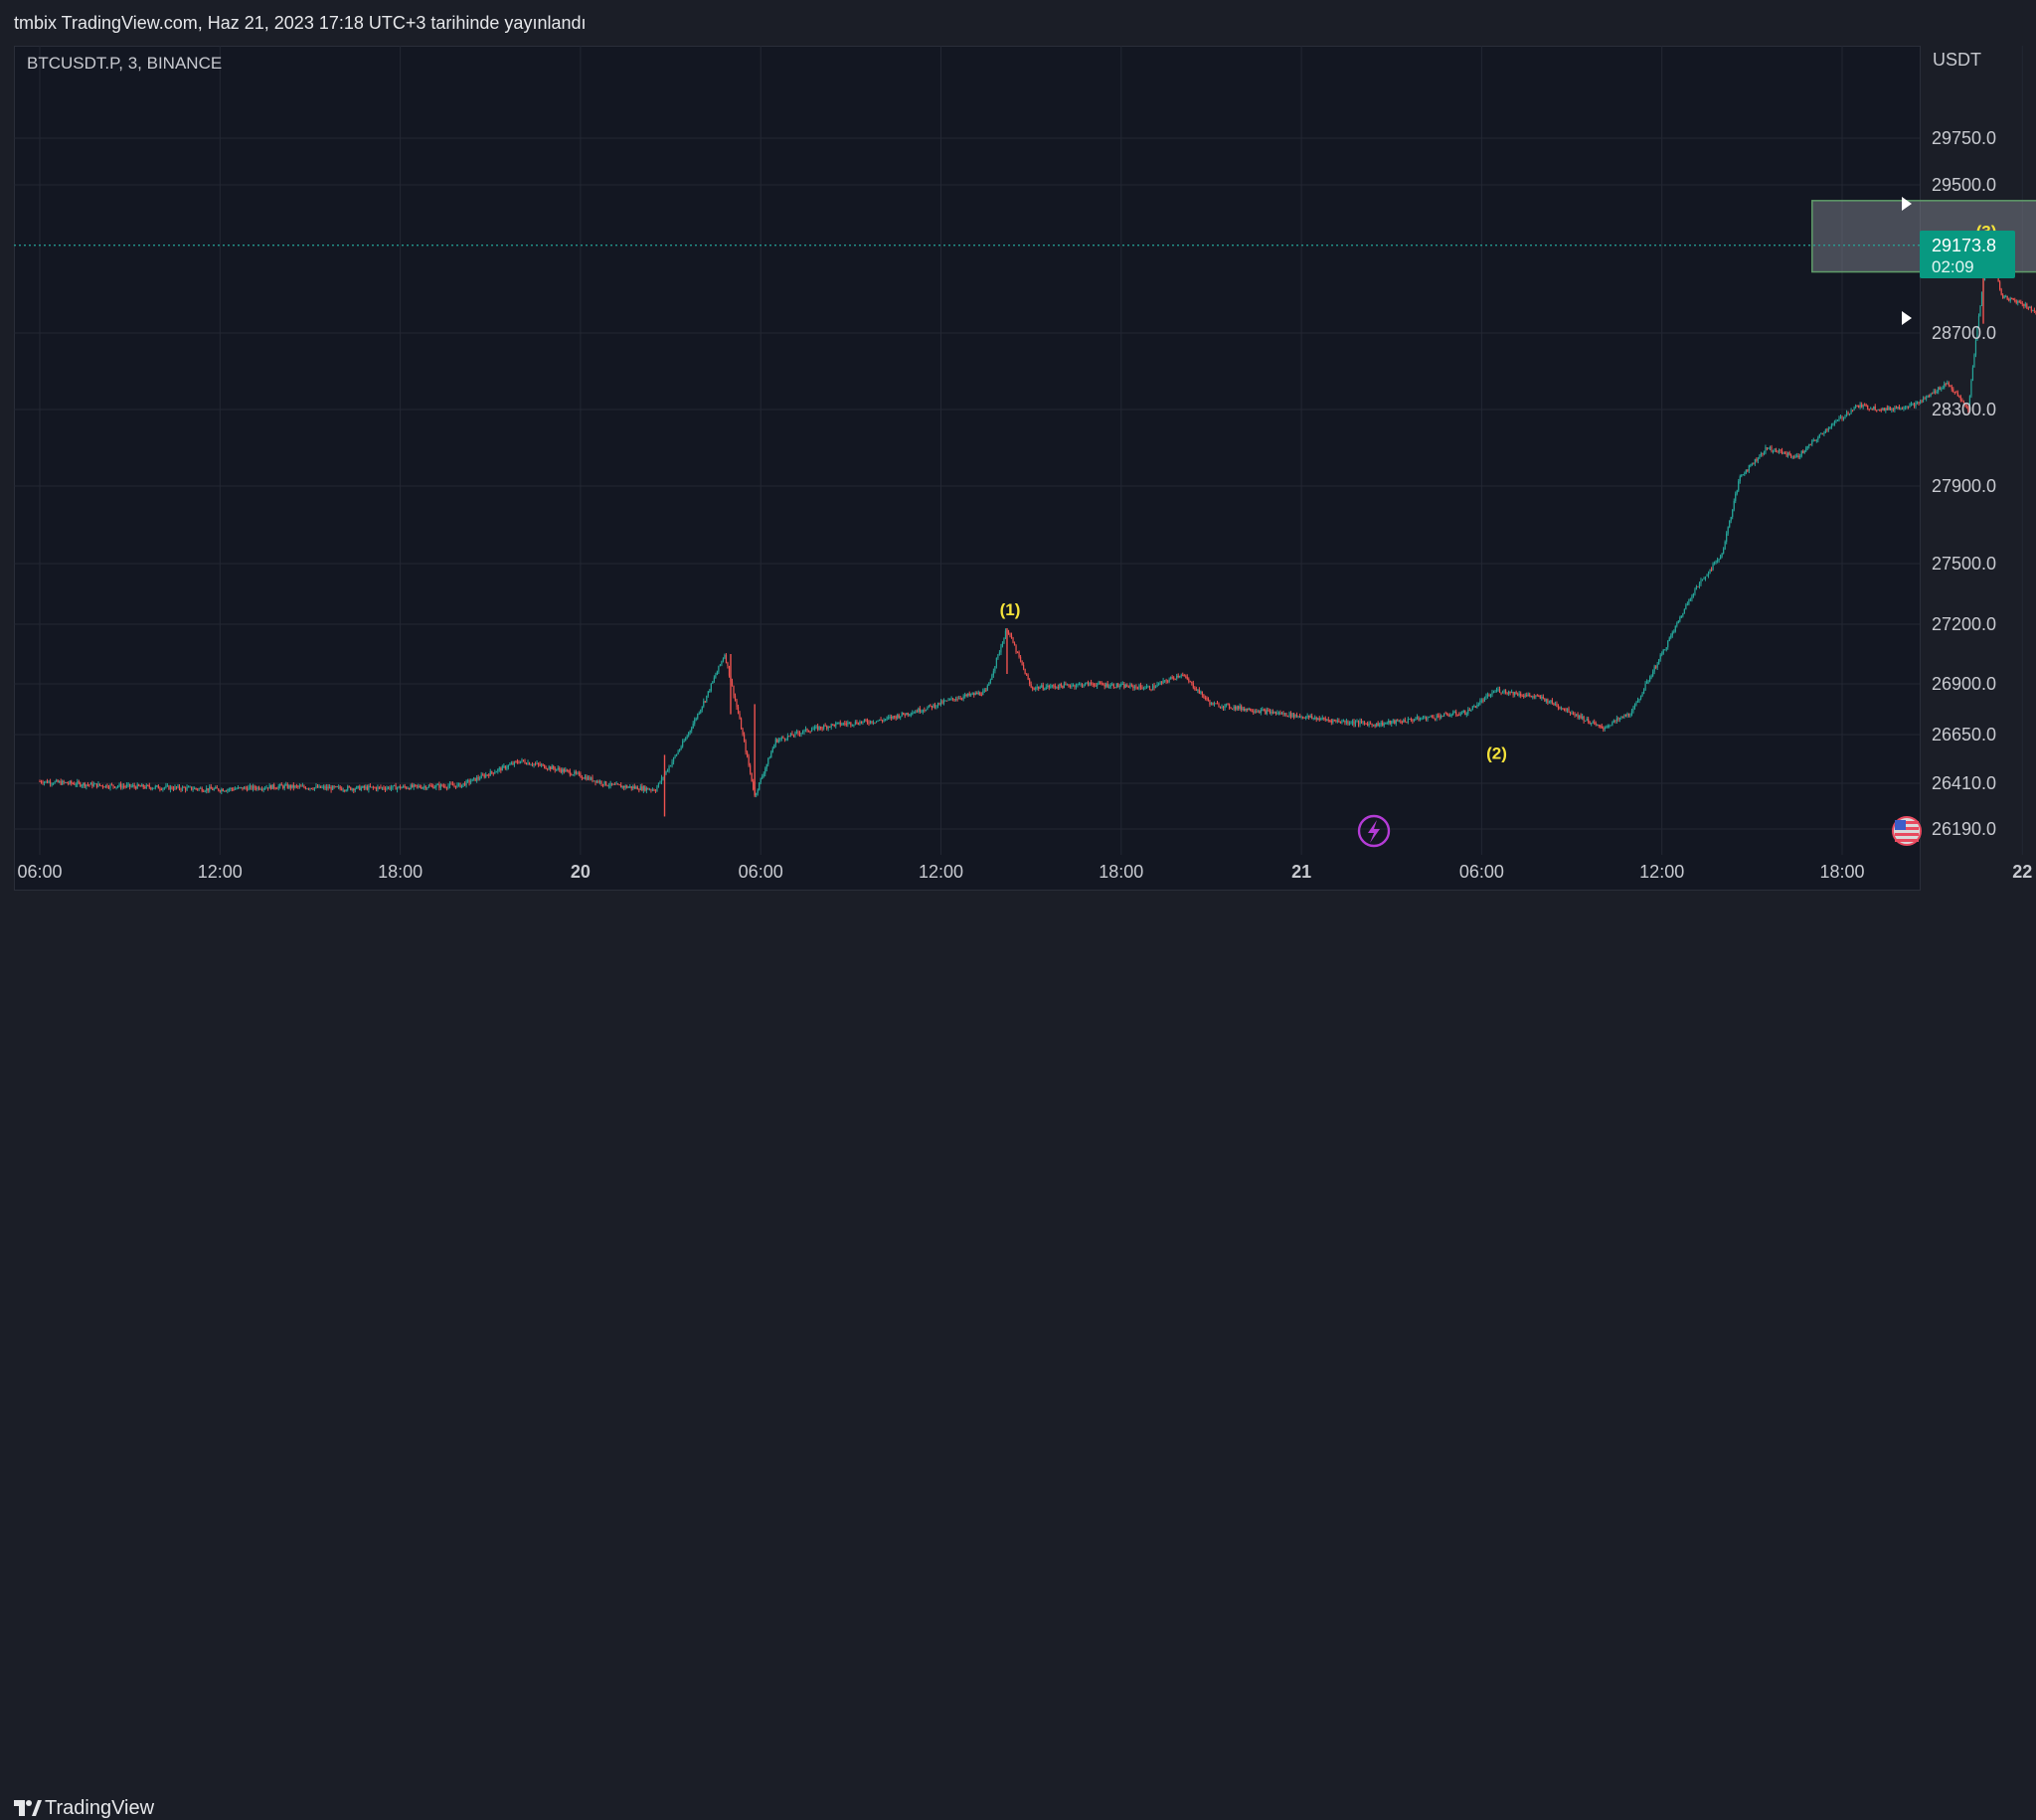 The width and height of the screenshot is (2036, 1820). What do you see at coordinates (1907, 831) in the screenshot?
I see `us-flag-icon` at bounding box center [1907, 831].